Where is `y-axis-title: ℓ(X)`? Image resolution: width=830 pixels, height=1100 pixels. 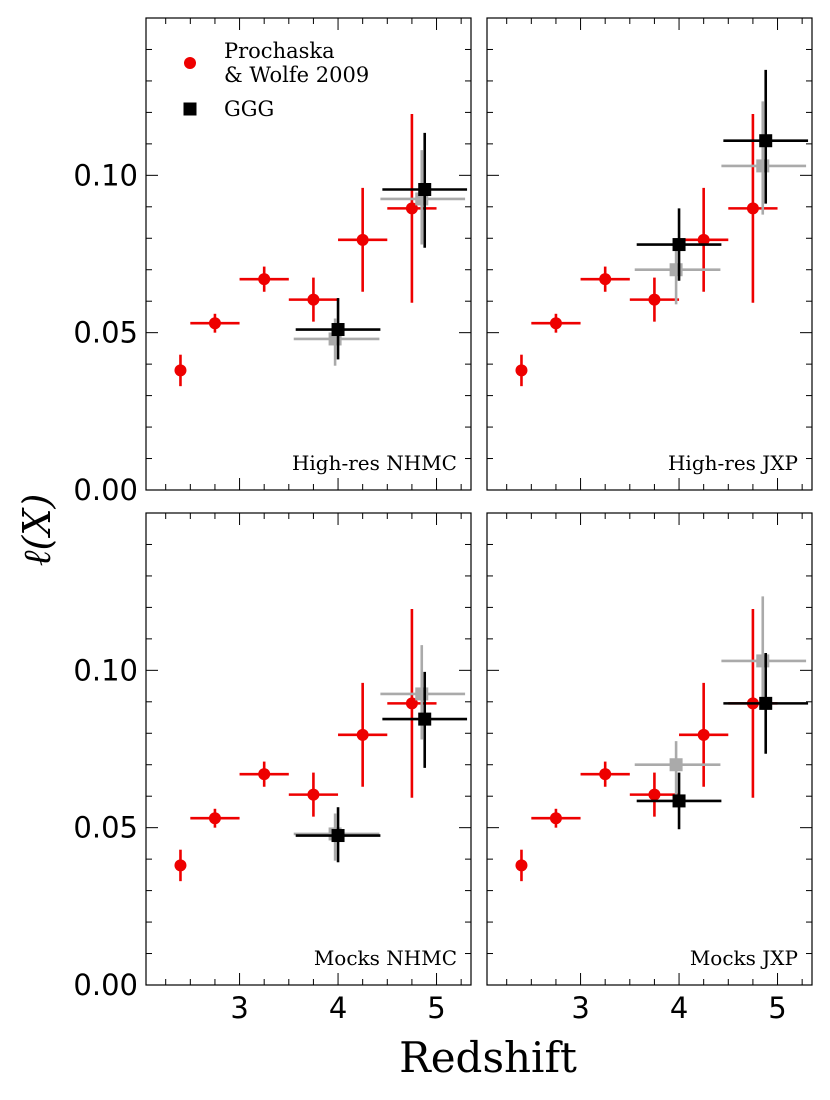 y-axis-title: ℓ(X) is located at coordinates (37, 530).